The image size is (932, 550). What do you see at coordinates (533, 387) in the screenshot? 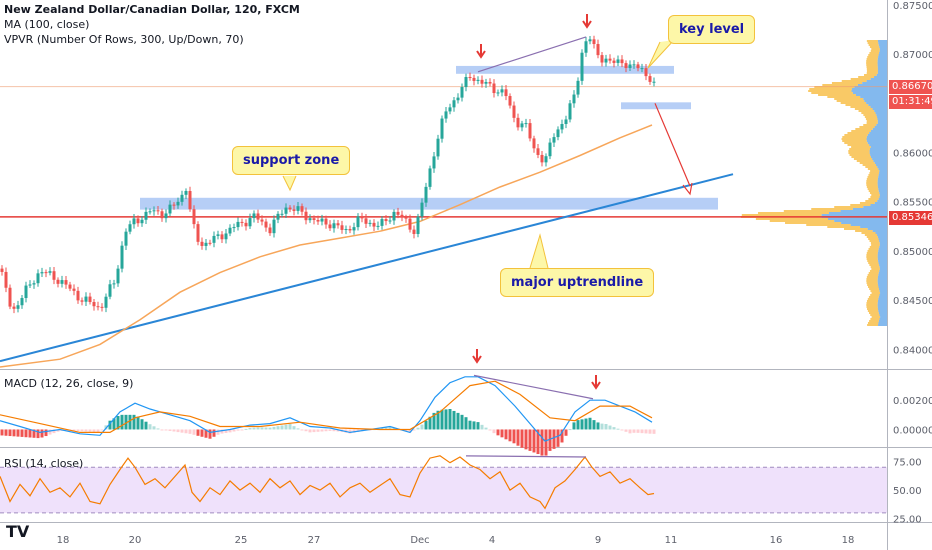
I see `divergence-line-macd` at bounding box center [533, 387].